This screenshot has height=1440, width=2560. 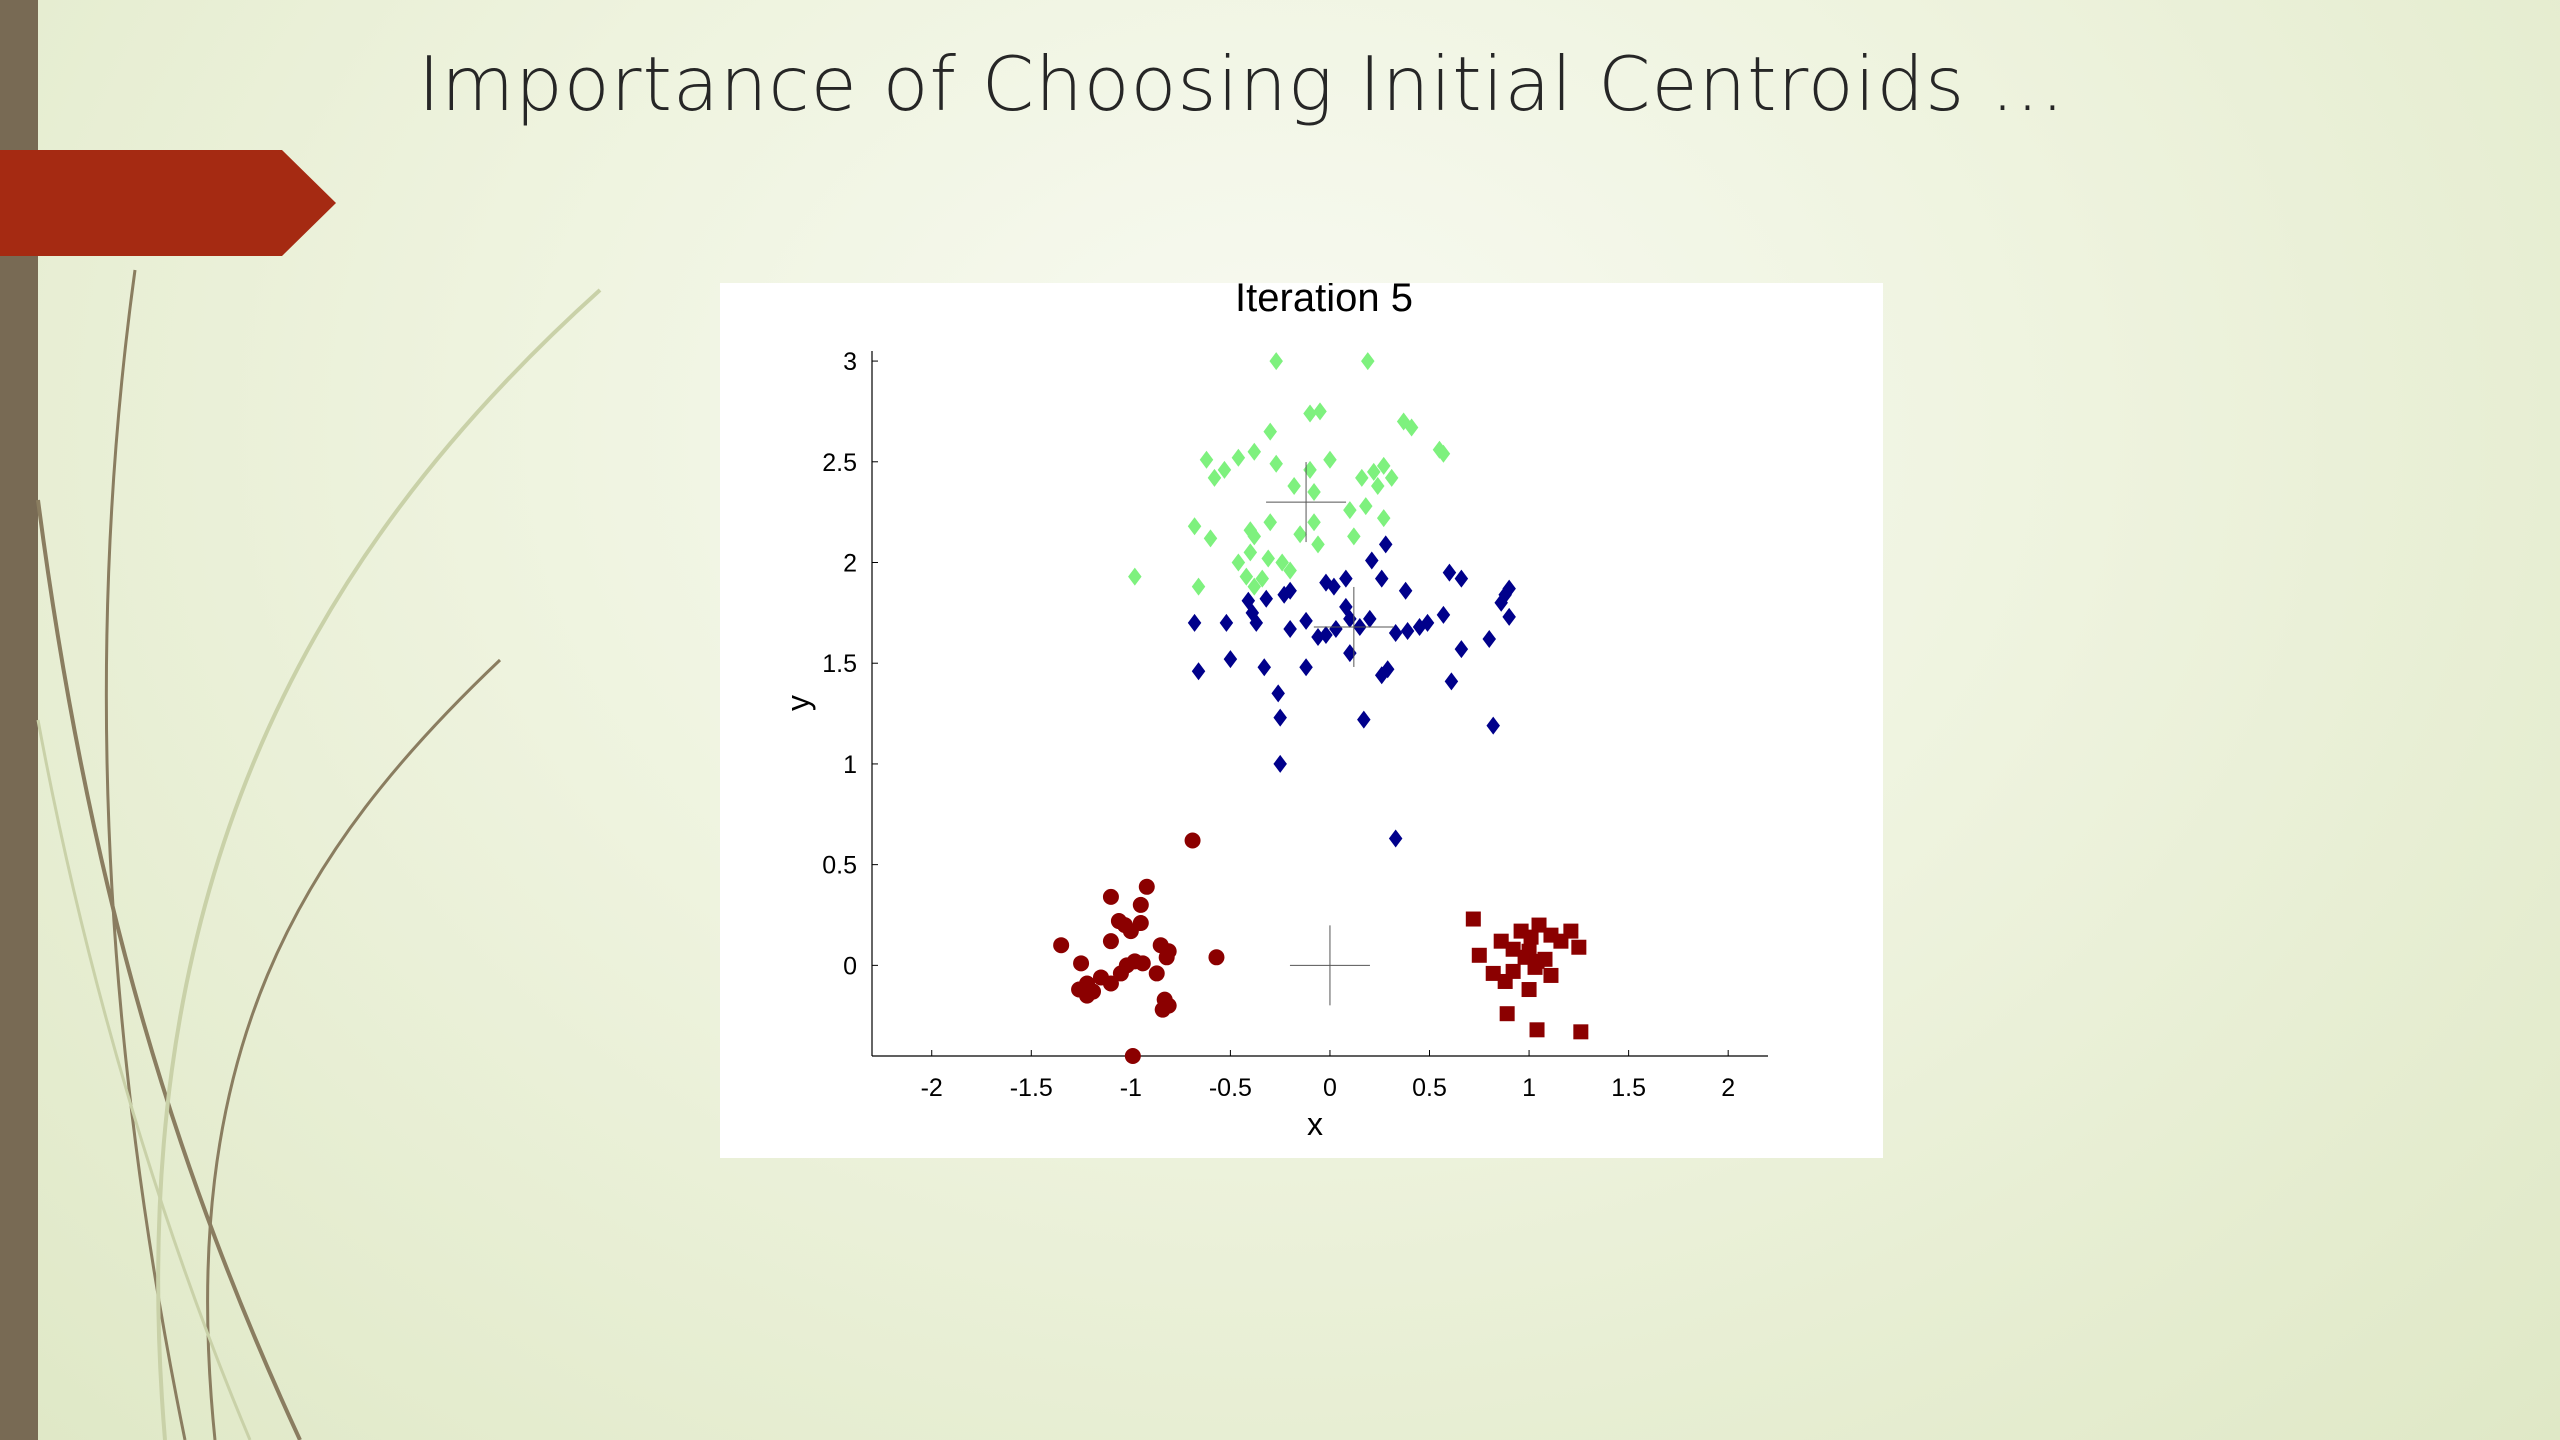 What do you see at coordinates (850, 765) in the screenshot?
I see `y-tick-label: 1` at bounding box center [850, 765].